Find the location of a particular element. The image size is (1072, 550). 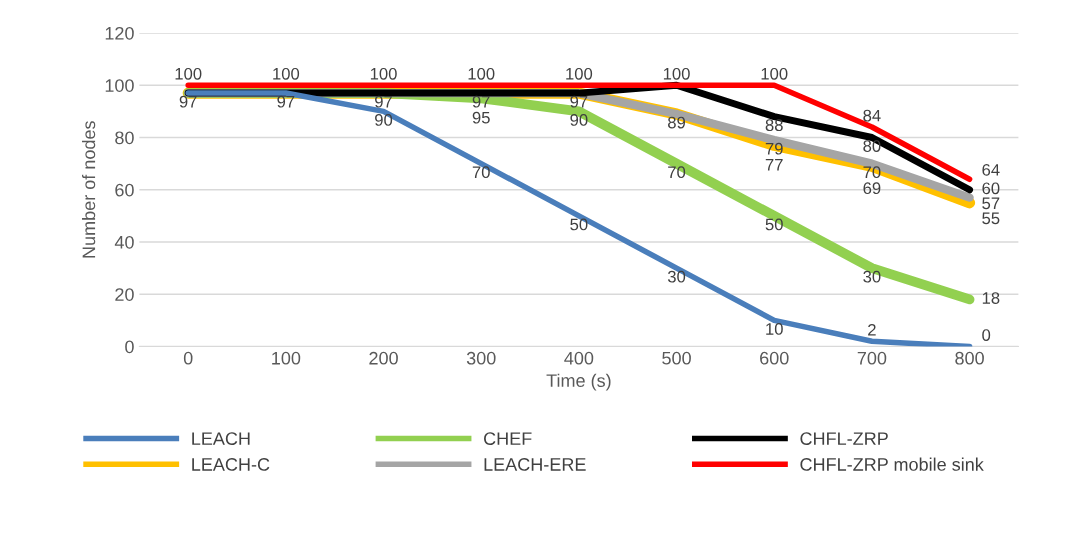

y-tick-label: 40 is located at coordinates (124, 242).